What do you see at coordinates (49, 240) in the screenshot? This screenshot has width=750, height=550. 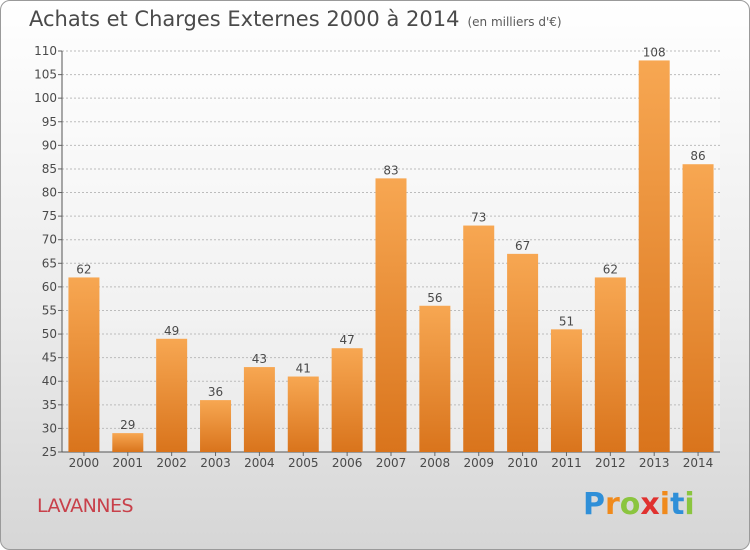 I see `y-tick-label: 70` at bounding box center [49, 240].